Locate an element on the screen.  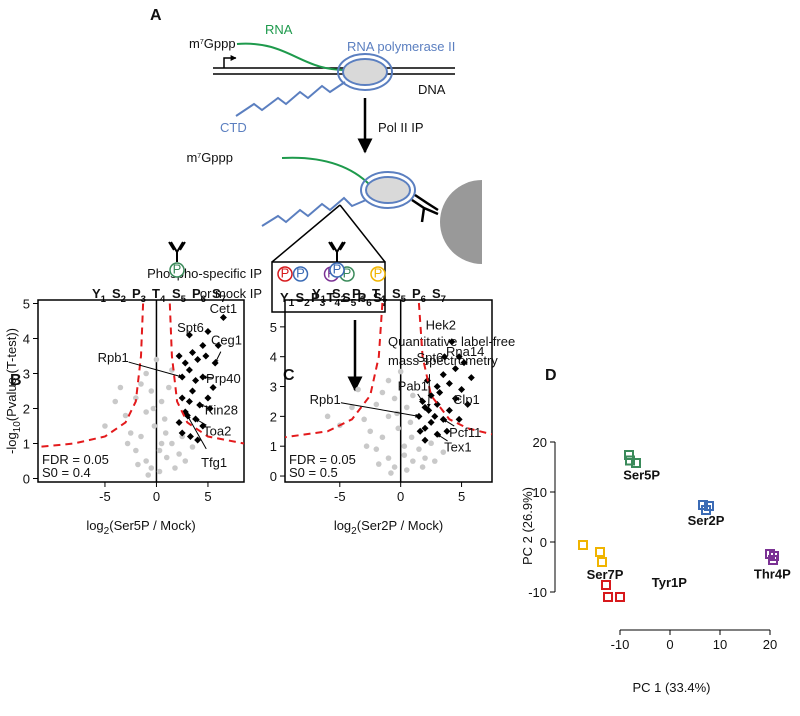
zoom-line is located at coordinates (306, 233).